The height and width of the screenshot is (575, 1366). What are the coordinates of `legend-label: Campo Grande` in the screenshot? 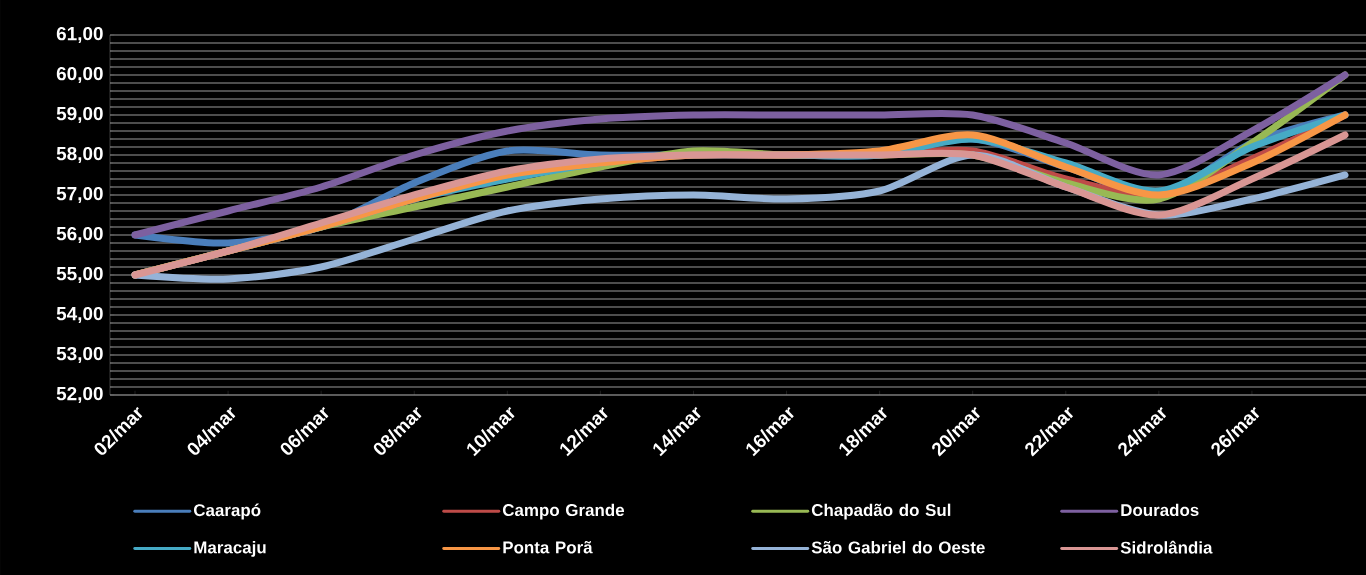 It's located at (563, 511).